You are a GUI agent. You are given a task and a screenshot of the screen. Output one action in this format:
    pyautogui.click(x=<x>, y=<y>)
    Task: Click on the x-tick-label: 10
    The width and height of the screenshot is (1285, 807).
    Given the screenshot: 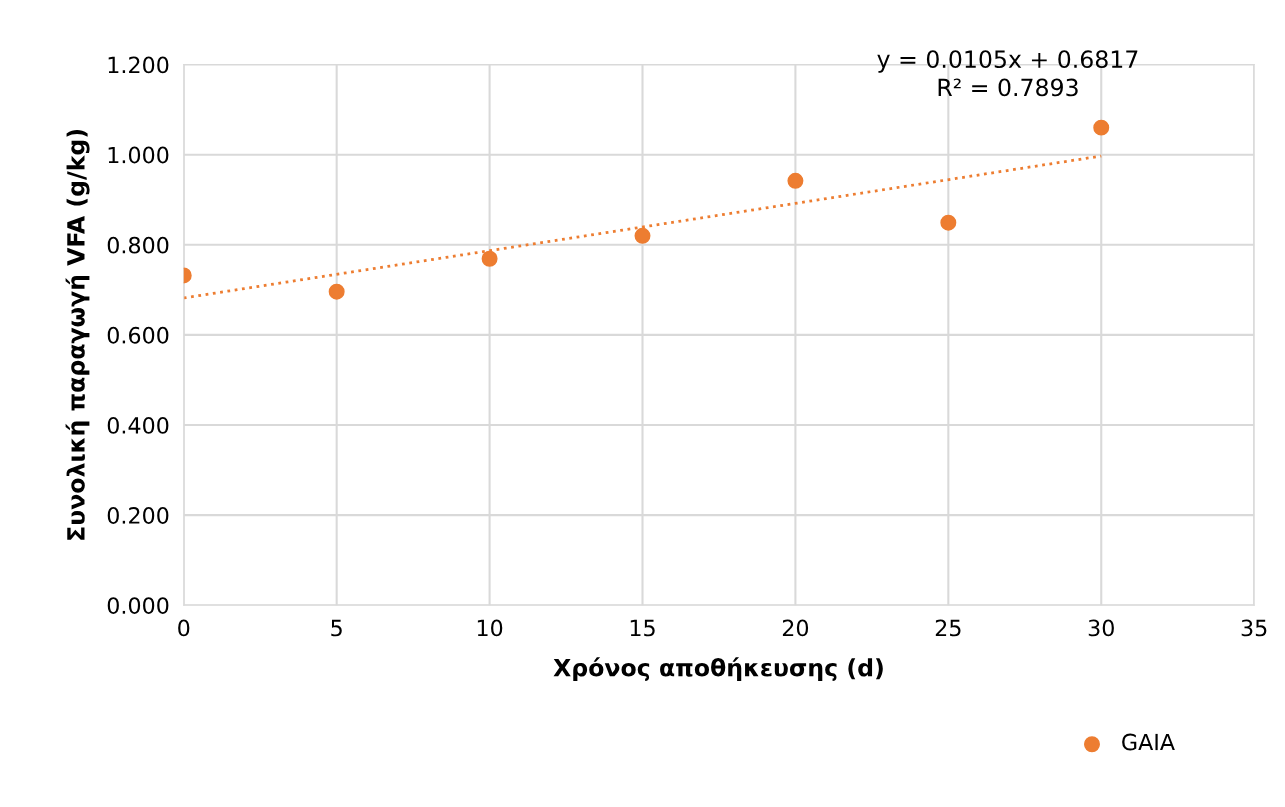 What is the action you would take?
    pyautogui.click(x=490, y=628)
    